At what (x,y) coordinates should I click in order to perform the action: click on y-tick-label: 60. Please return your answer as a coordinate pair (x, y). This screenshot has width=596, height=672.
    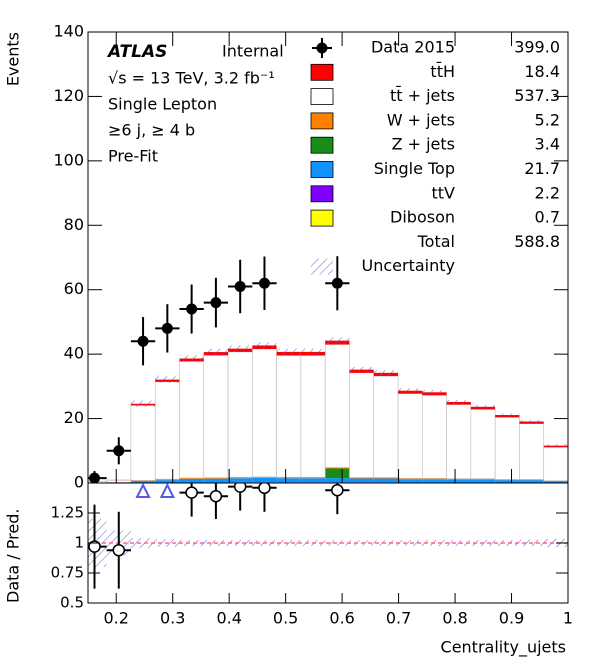
    Looking at the image, I should click on (74, 288).